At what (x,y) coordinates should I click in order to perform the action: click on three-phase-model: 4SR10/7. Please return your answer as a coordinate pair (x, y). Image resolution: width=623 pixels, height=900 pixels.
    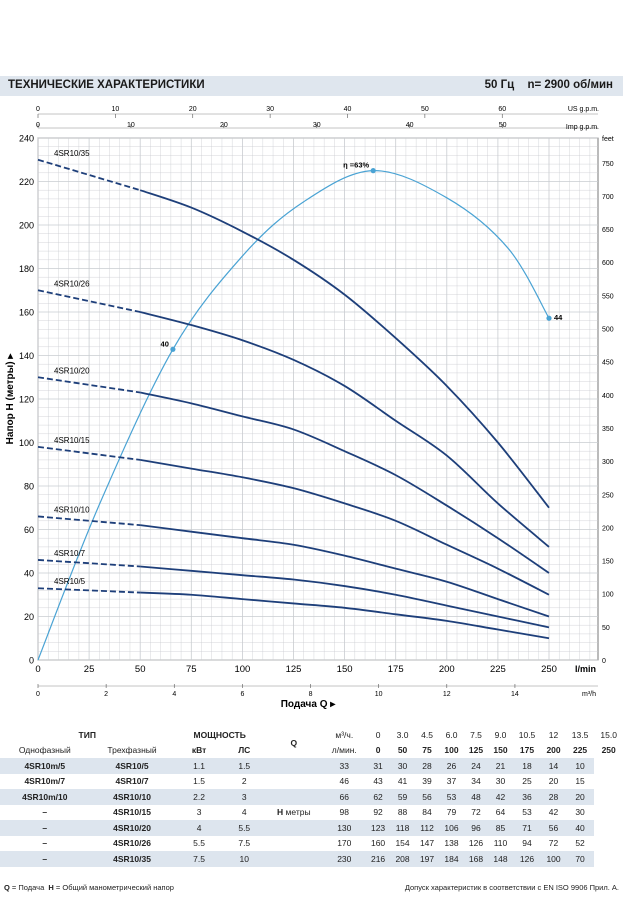
    Looking at the image, I should click on (132, 781).